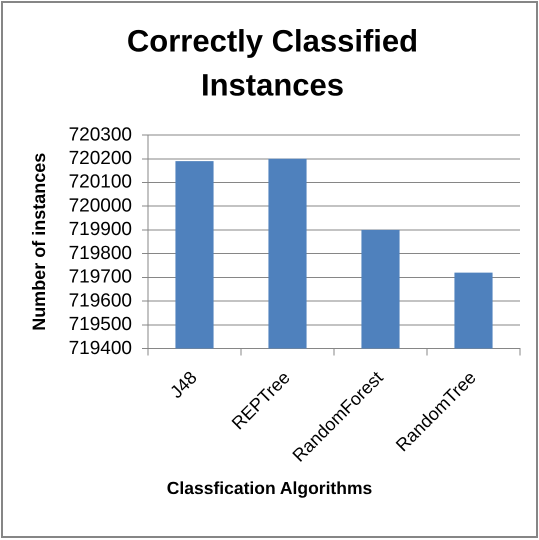 The image size is (539, 540). I want to click on y-tick-label: 719800, so click(100, 253).